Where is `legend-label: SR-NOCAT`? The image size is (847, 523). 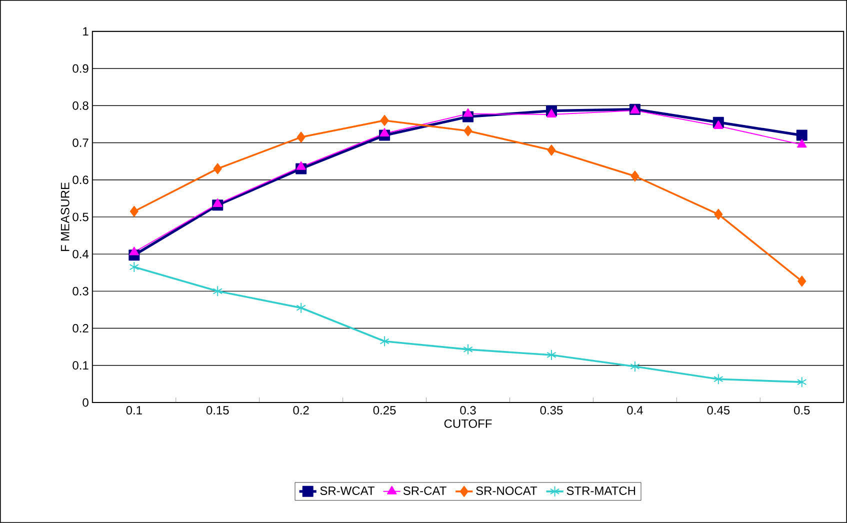
legend-label: SR-NOCAT is located at coordinates (507, 490).